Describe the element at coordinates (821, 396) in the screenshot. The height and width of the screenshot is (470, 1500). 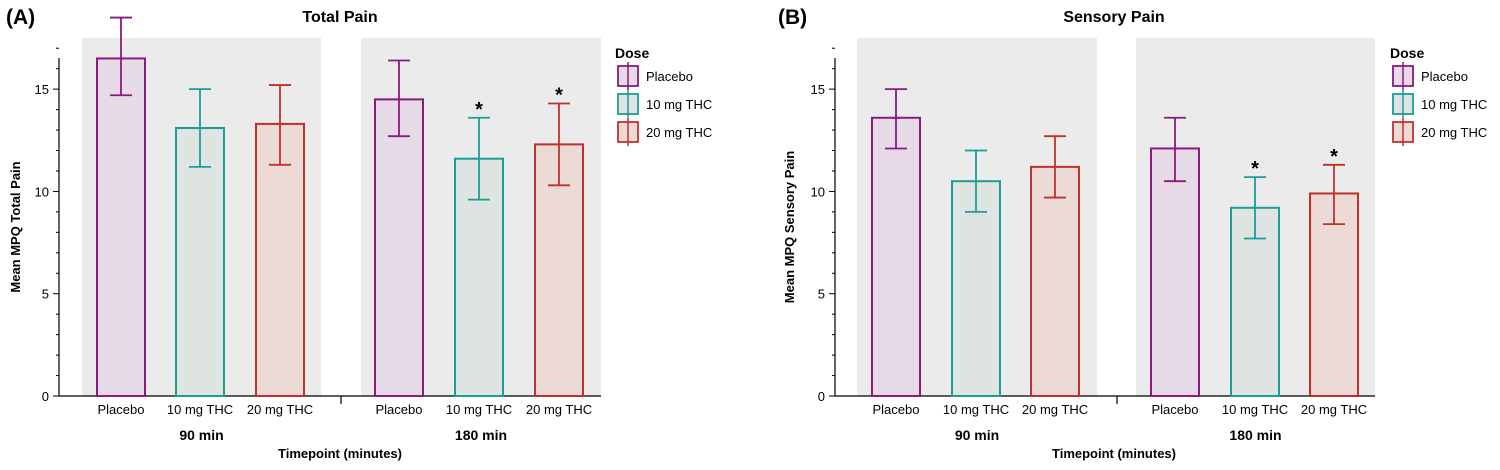
I see `y-tick-label-b: 0` at that location.